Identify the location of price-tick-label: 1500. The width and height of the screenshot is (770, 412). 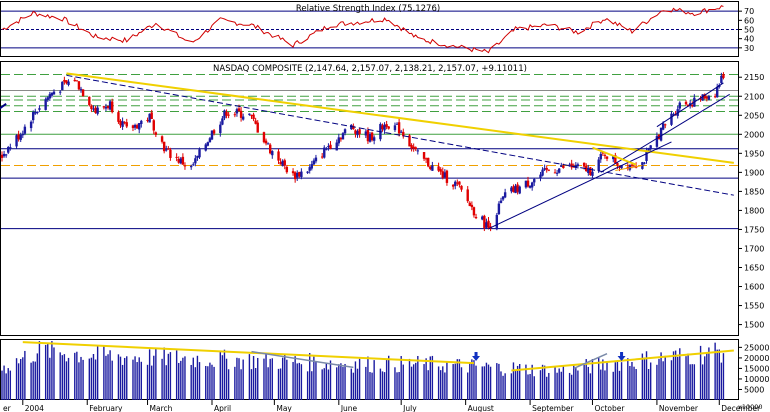
(754, 325).